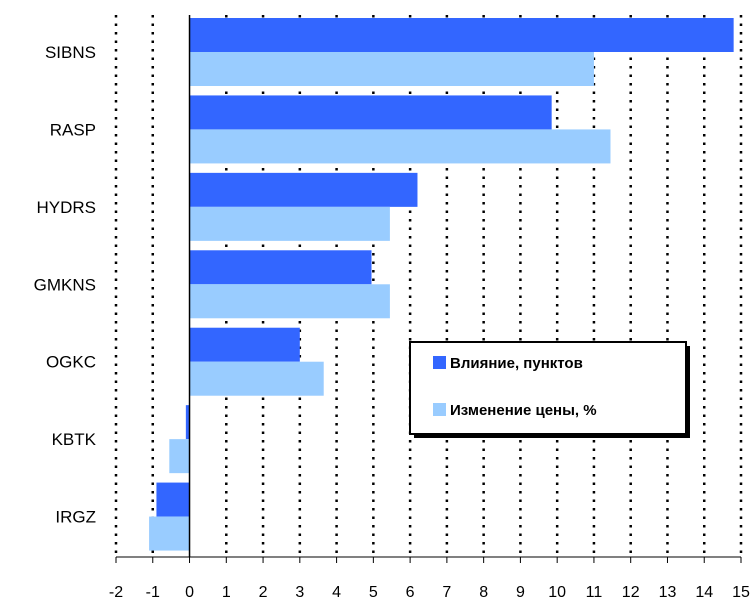  I want to click on x-tick-label: 2, so click(263, 592).